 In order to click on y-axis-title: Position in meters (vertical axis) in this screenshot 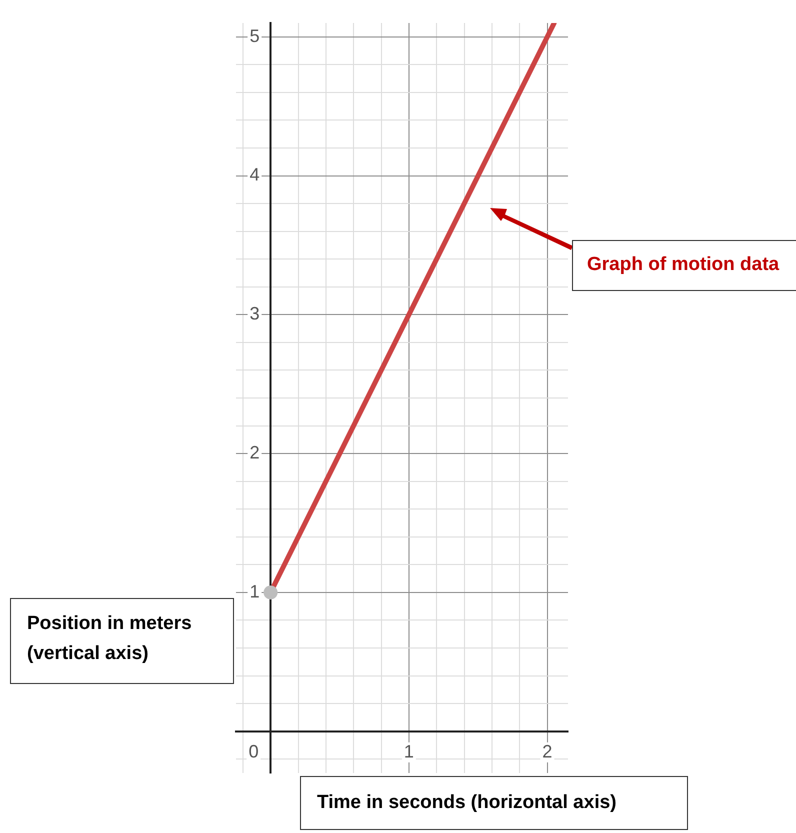, I will do `click(122, 641)`.